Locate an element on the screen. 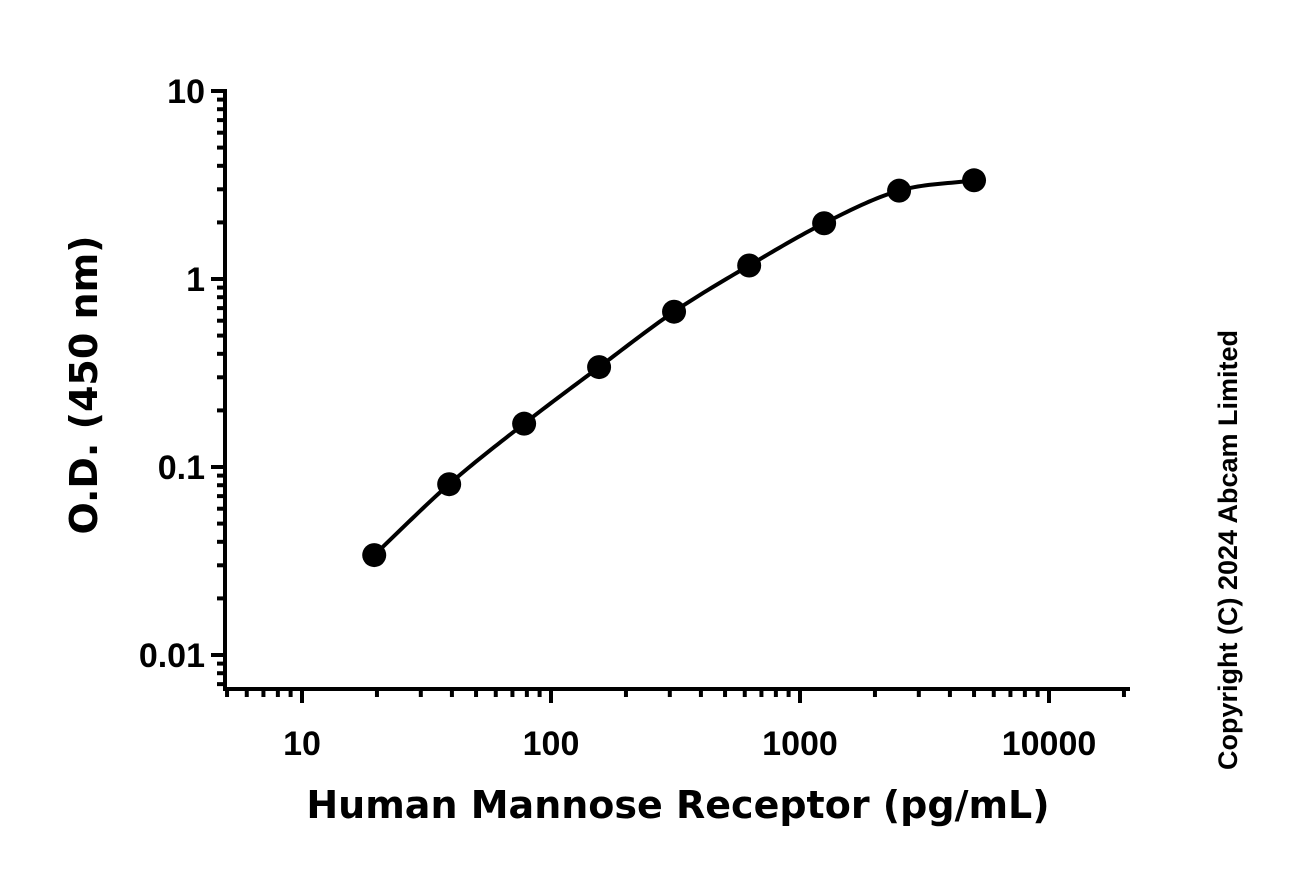  x-tick-label: 1000 is located at coordinates (800, 744).